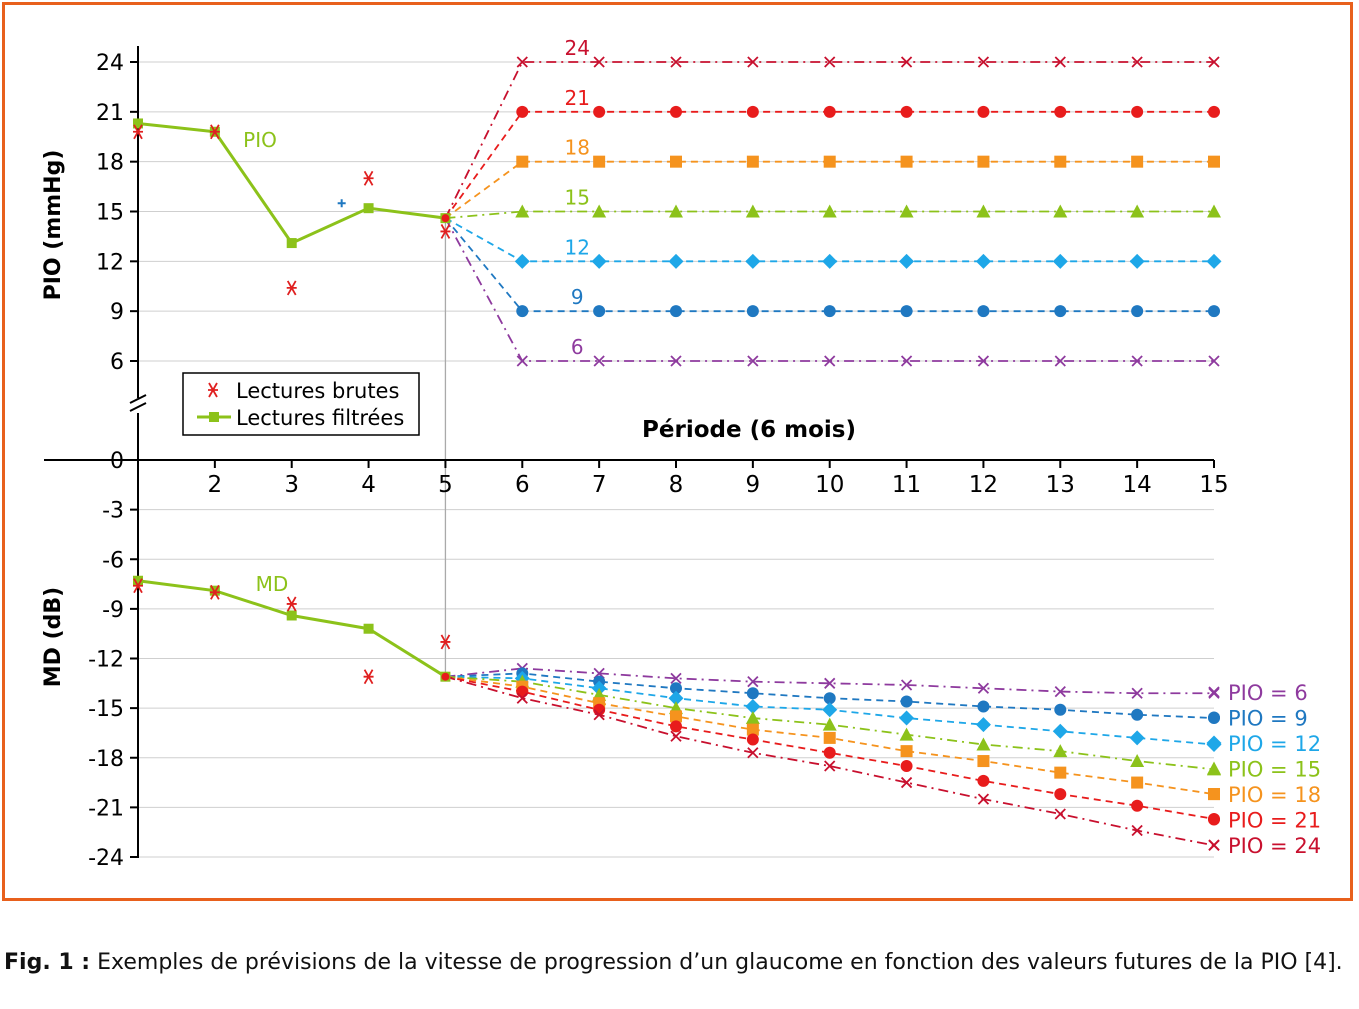  What do you see at coordinates (320, 418) in the screenshot?
I see `legend-entry-label: Lectures filtrées` at bounding box center [320, 418].